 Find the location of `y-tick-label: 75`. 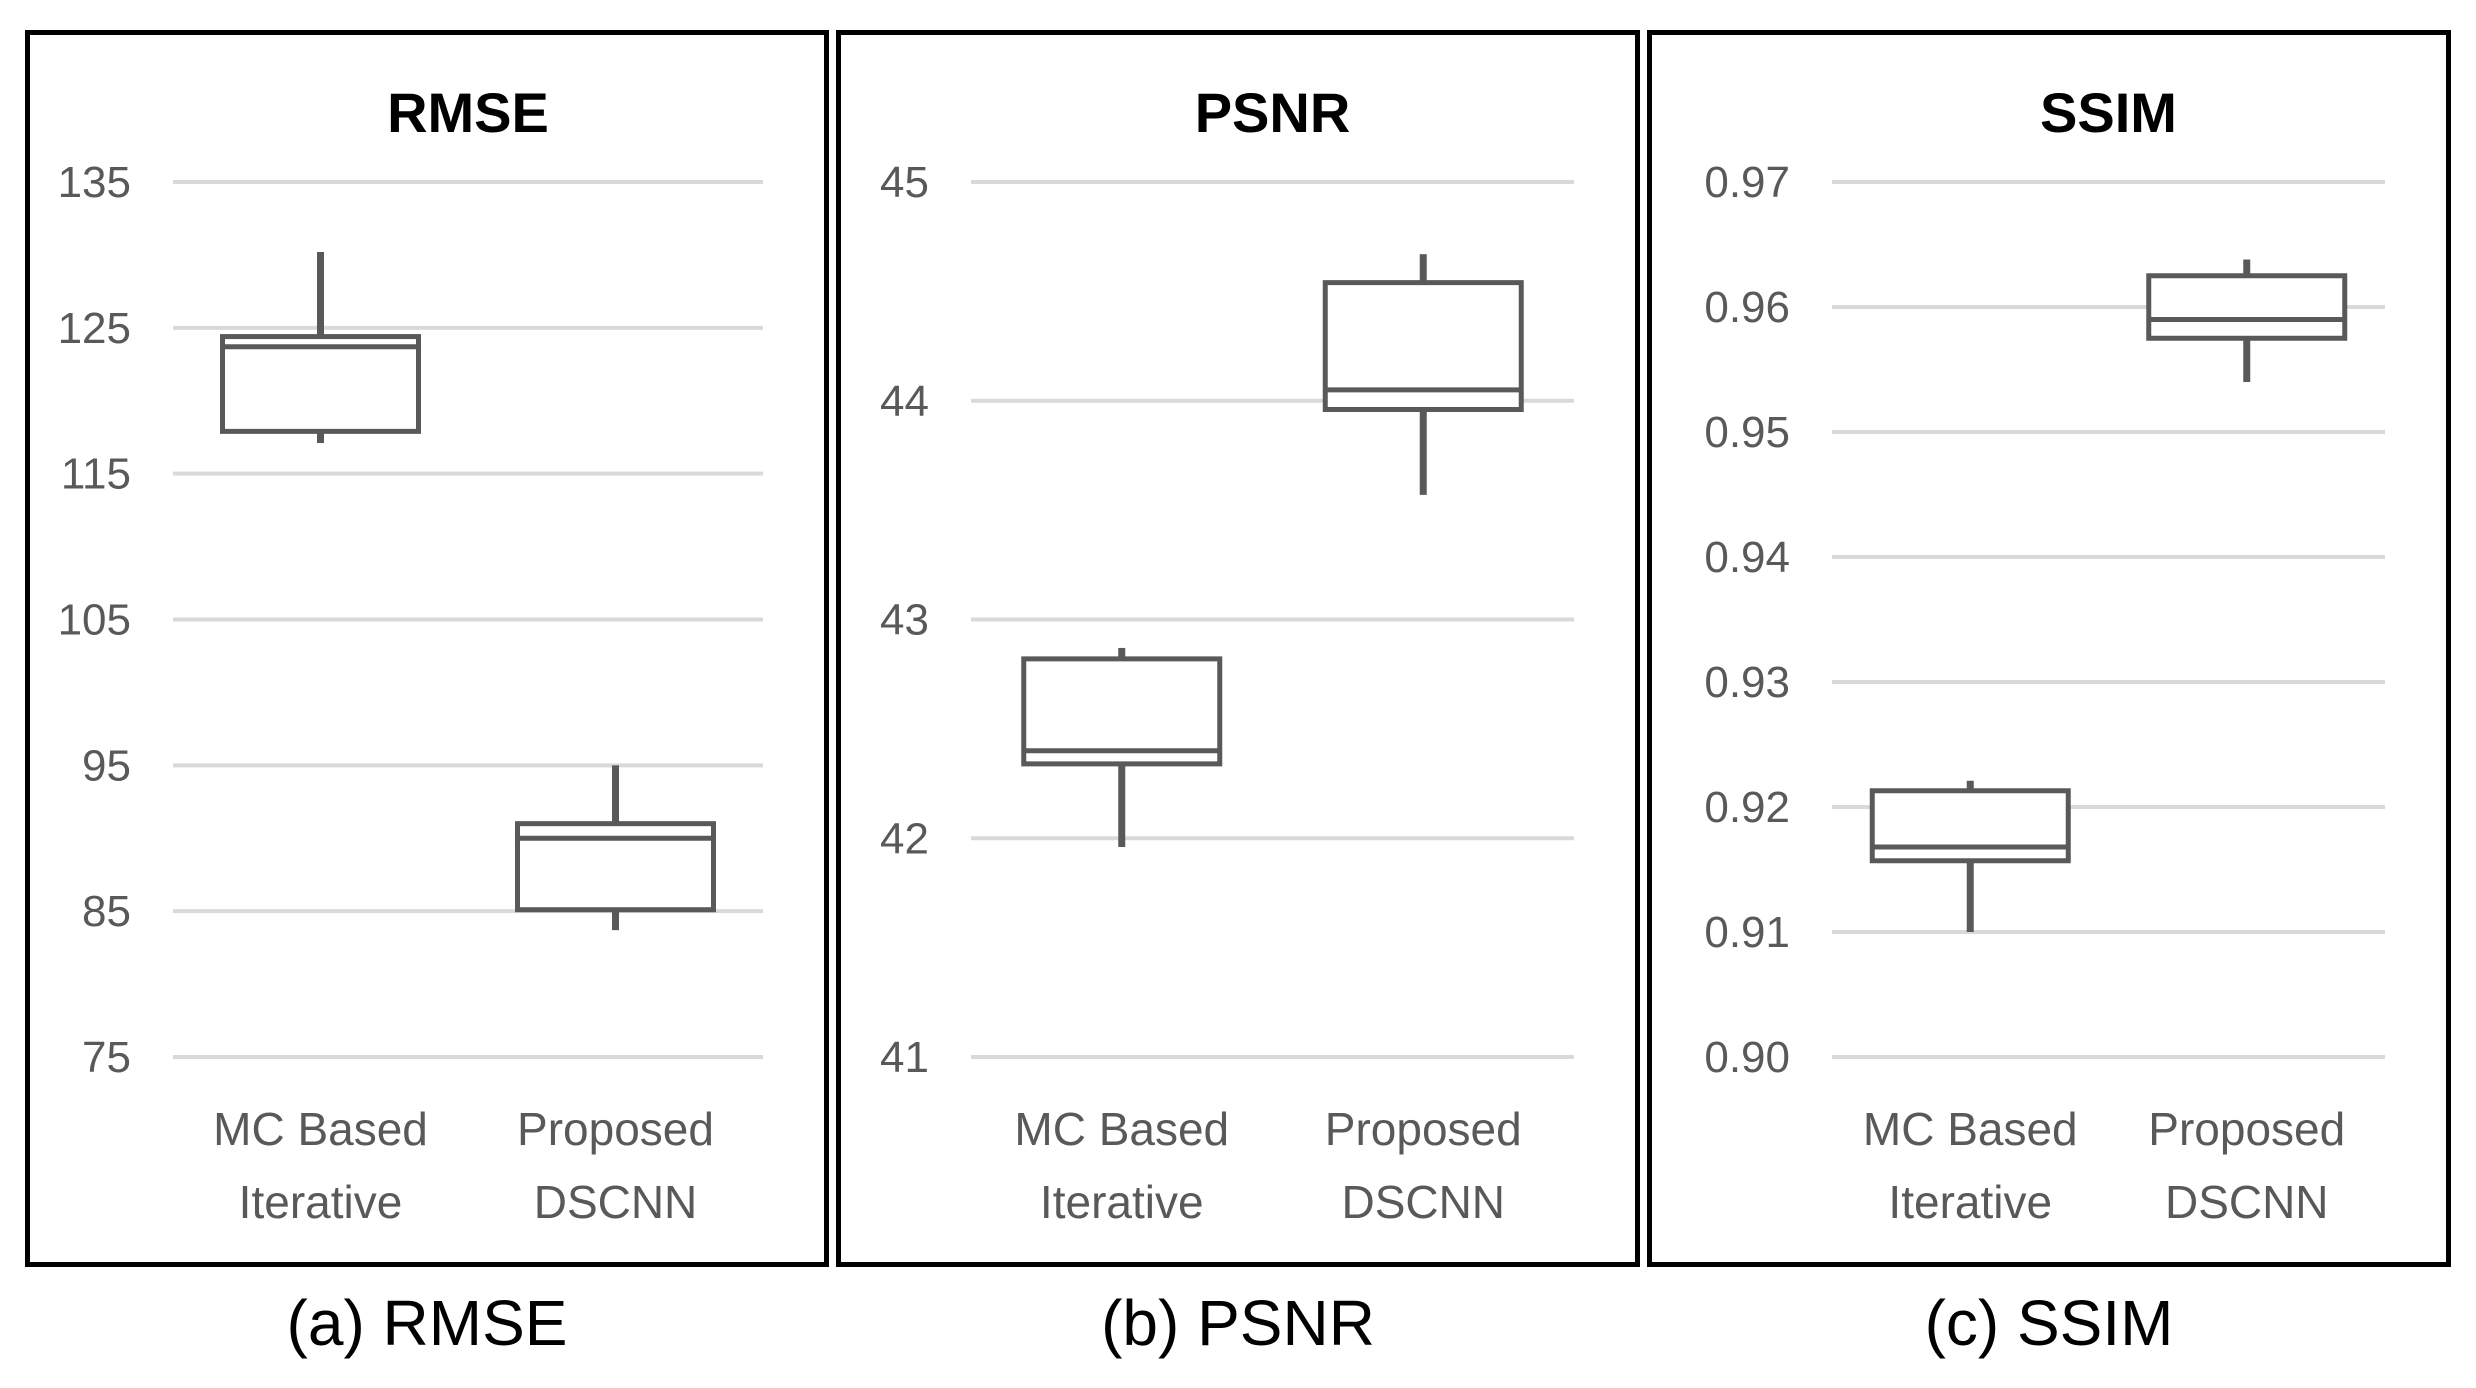

y-tick-label: 75 is located at coordinates (106, 1057).